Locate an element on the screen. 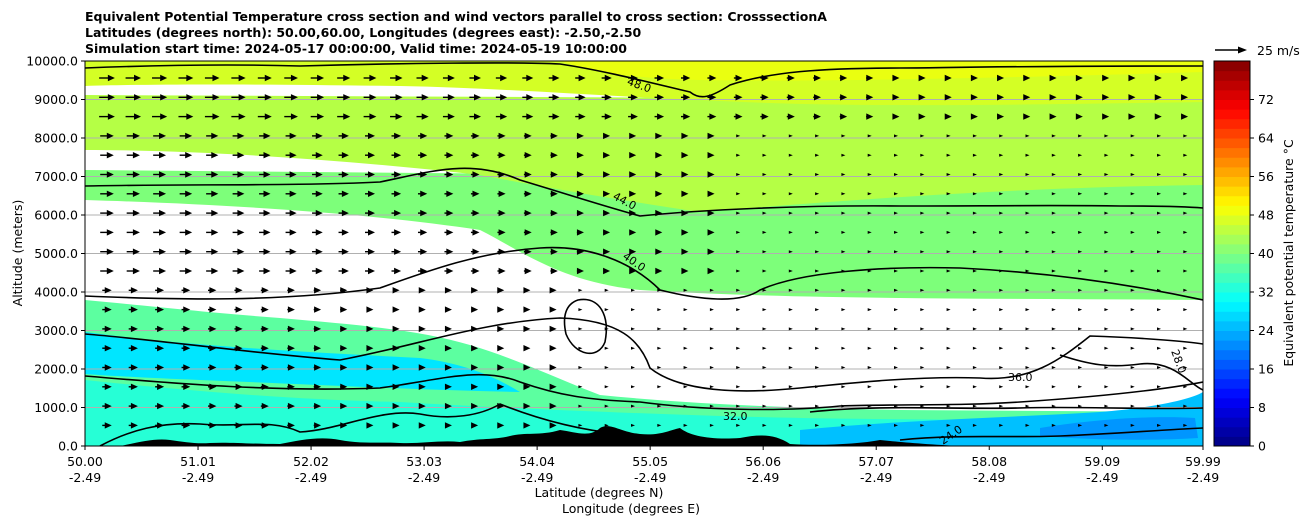 Image resolution: width=1308 pixels, height=526 pixels. x-tick-label-lat: 56.06 is located at coordinates (763, 461).